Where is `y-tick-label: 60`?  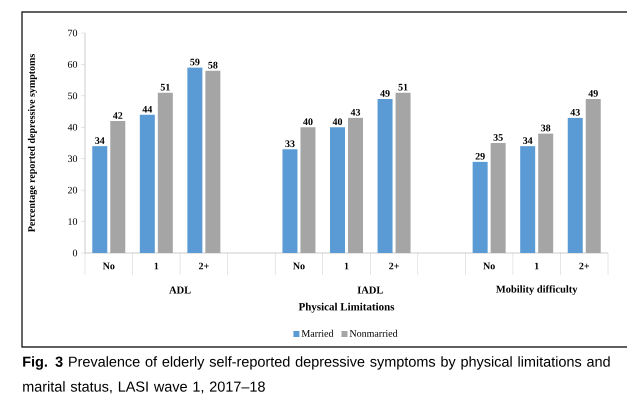
y-tick-label: 60 is located at coordinates (73, 64).